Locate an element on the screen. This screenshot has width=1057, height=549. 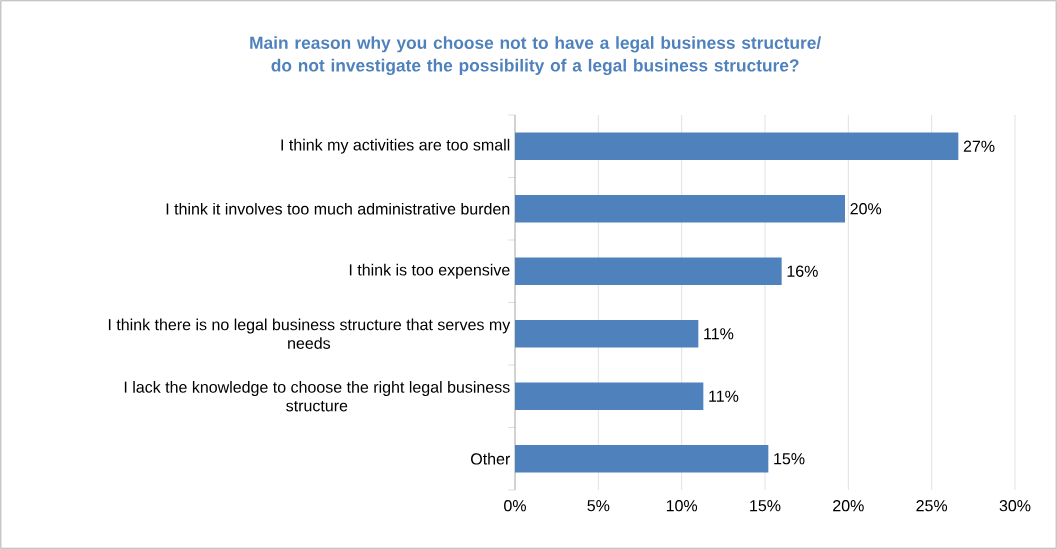
data-label: 27% is located at coordinates (979, 146).